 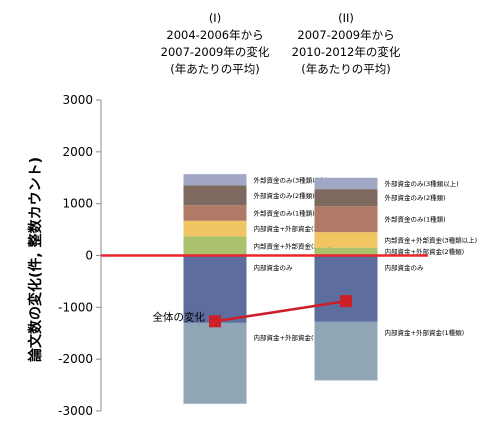 I want to click on y-tick-label: 1000, so click(x=77, y=204).